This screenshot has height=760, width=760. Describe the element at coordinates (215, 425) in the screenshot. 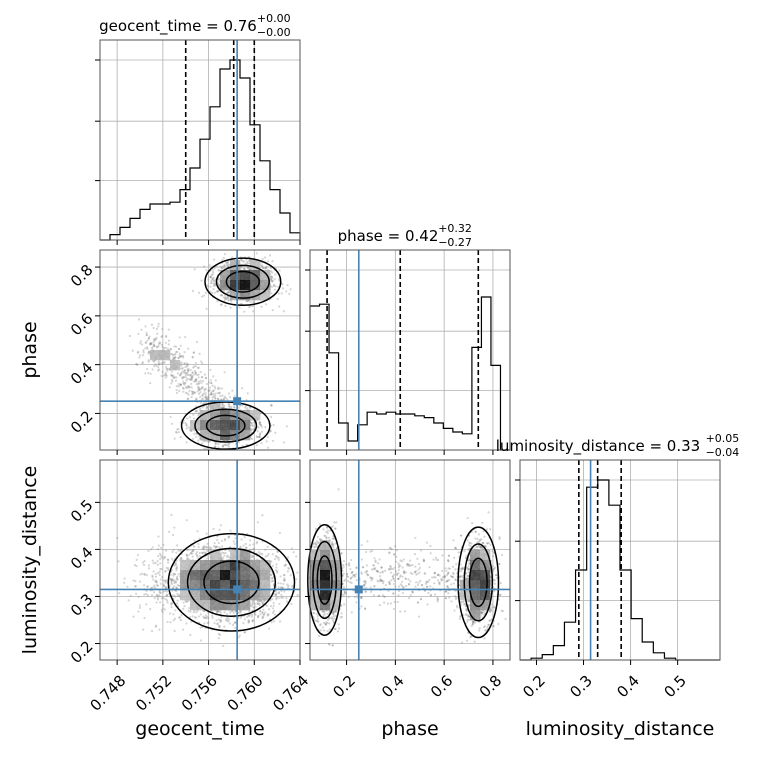

I see `density-bin` at that location.